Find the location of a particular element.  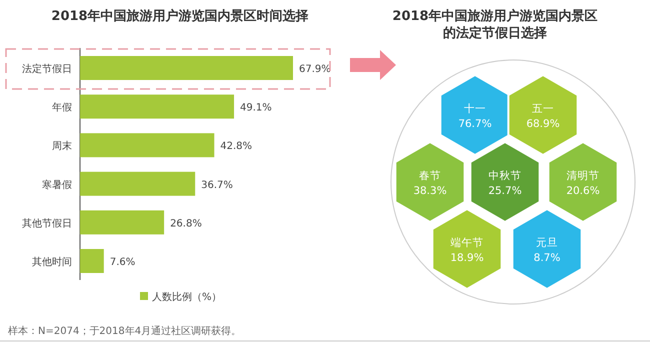

data-label: 42.8% is located at coordinates (236, 146).